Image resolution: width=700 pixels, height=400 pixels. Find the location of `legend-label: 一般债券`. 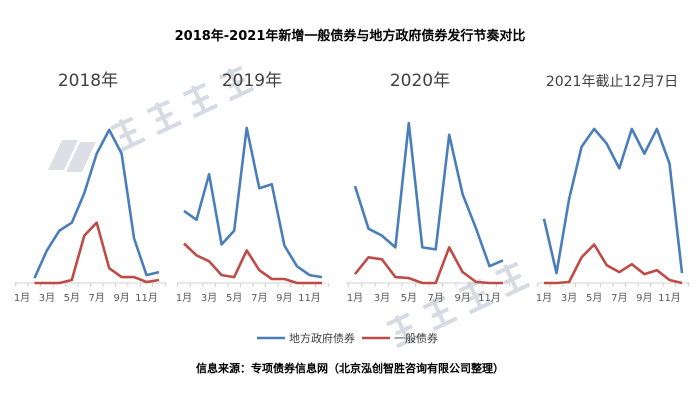

legend-label: 一般债券 is located at coordinates (416, 338).